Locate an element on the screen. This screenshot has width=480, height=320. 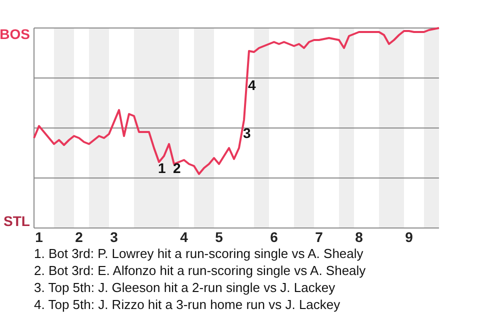
text: 3. Top 5th: J. Gleeson hit a 2-run single vs J. Lackey is located at coordinates (185, 287).